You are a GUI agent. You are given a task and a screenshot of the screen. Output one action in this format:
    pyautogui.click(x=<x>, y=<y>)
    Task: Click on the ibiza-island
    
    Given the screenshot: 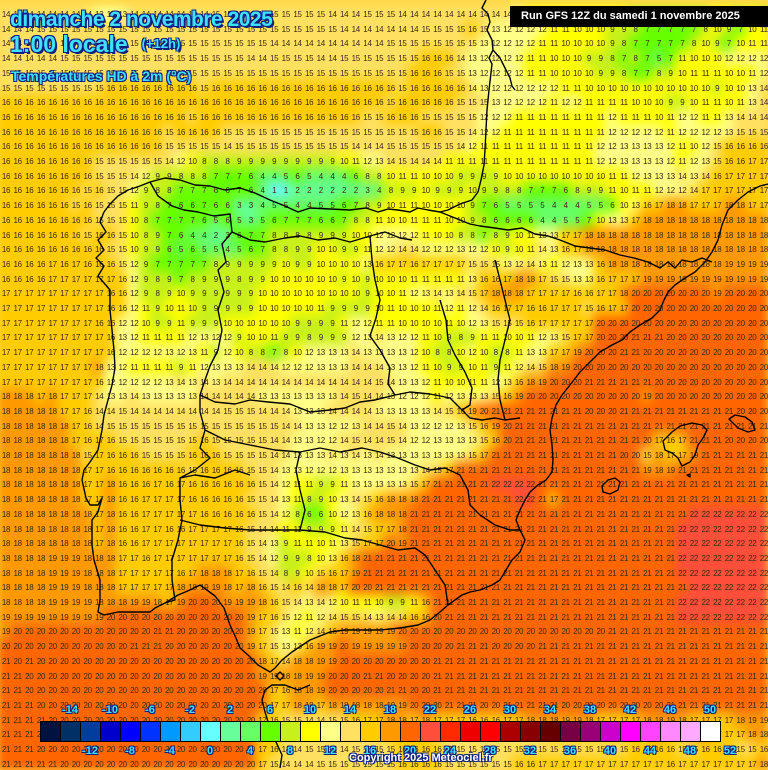 What is the action you would take?
    pyautogui.click(x=611, y=486)
    